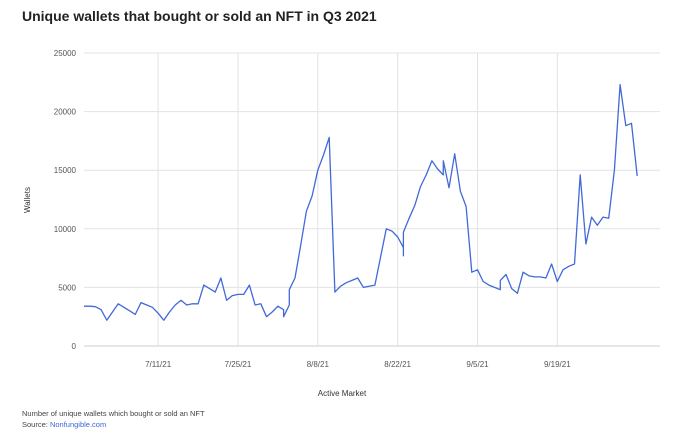 The image size is (686, 443). I want to click on y-tick-label: 15000, so click(65, 170).